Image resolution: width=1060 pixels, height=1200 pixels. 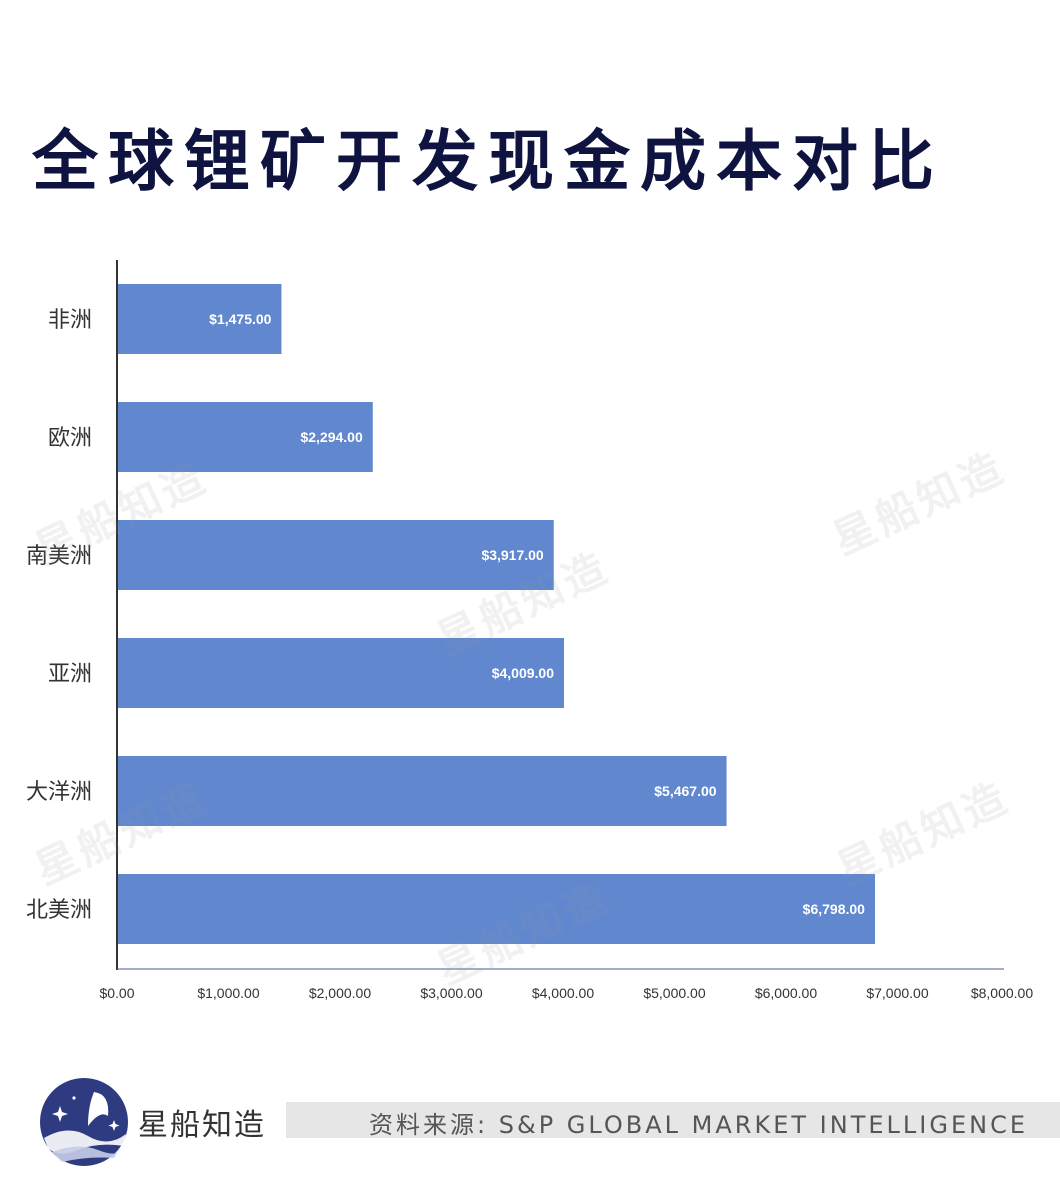 I want to click on x-tick-label: $5,000.00, so click(x=674, y=993).